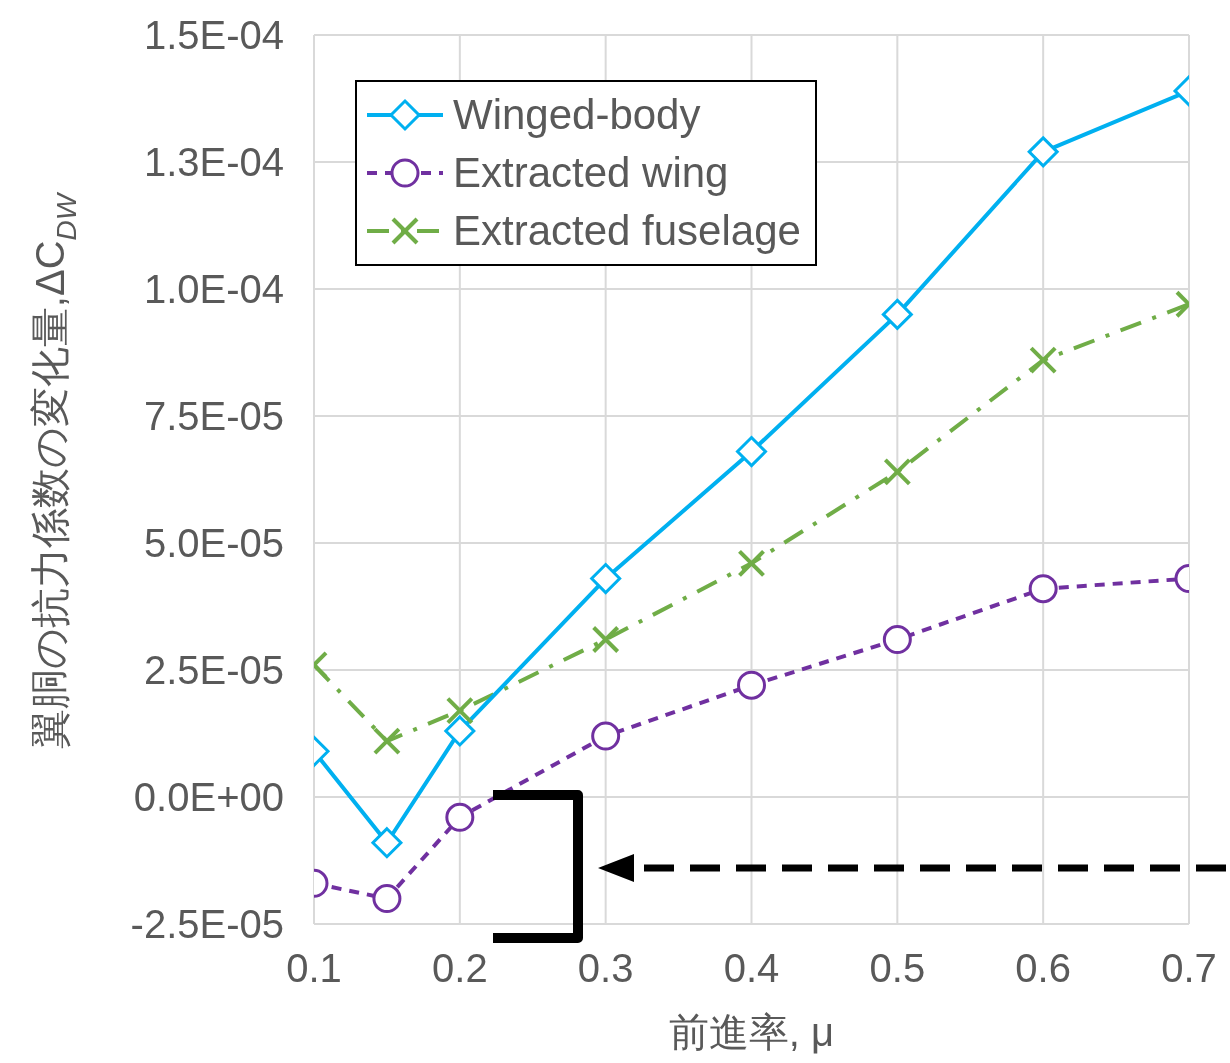  What do you see at coordinates (213, 289) in the screenshot?
I see `y-tick-label: 1.0E-04` at bounding box center [213, 289].